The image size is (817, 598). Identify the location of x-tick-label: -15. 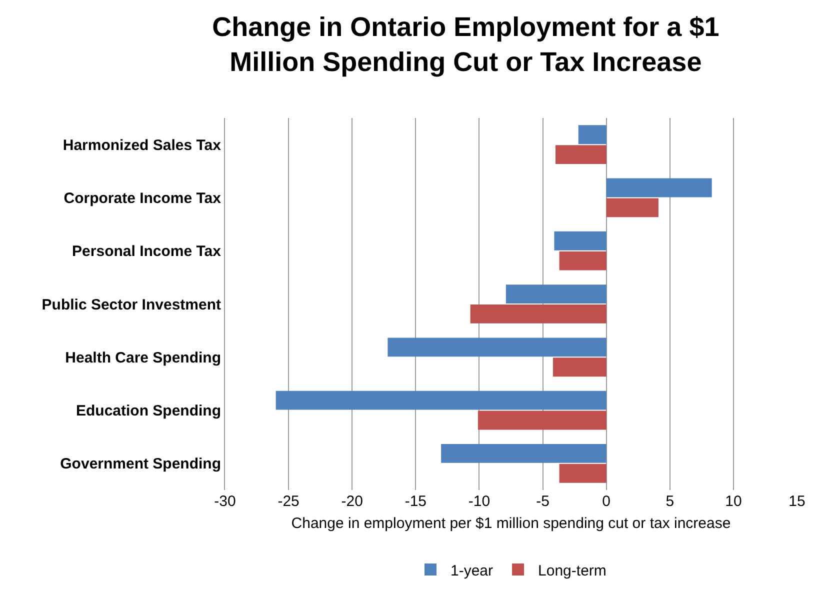
(415, 501).